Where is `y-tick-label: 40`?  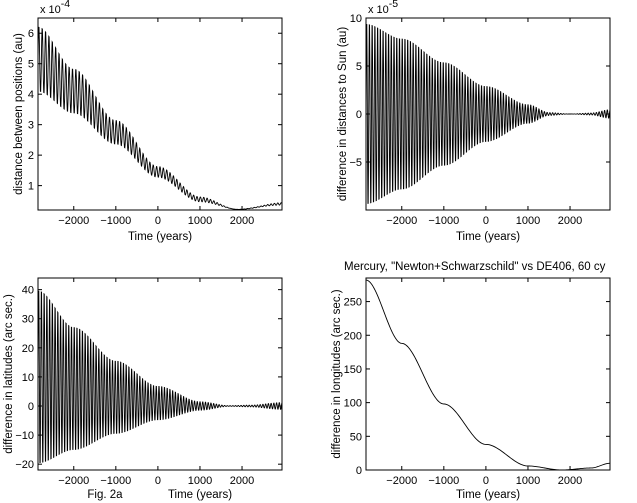 y-tick-label: 40 is located at coordinates (28, 291).